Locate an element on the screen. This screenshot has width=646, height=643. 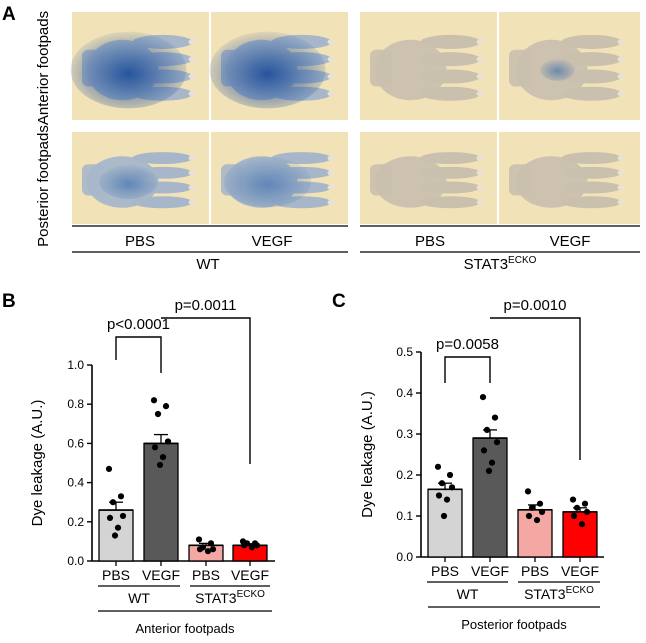
group-label-1: WT is located at coordinates (468, 594).